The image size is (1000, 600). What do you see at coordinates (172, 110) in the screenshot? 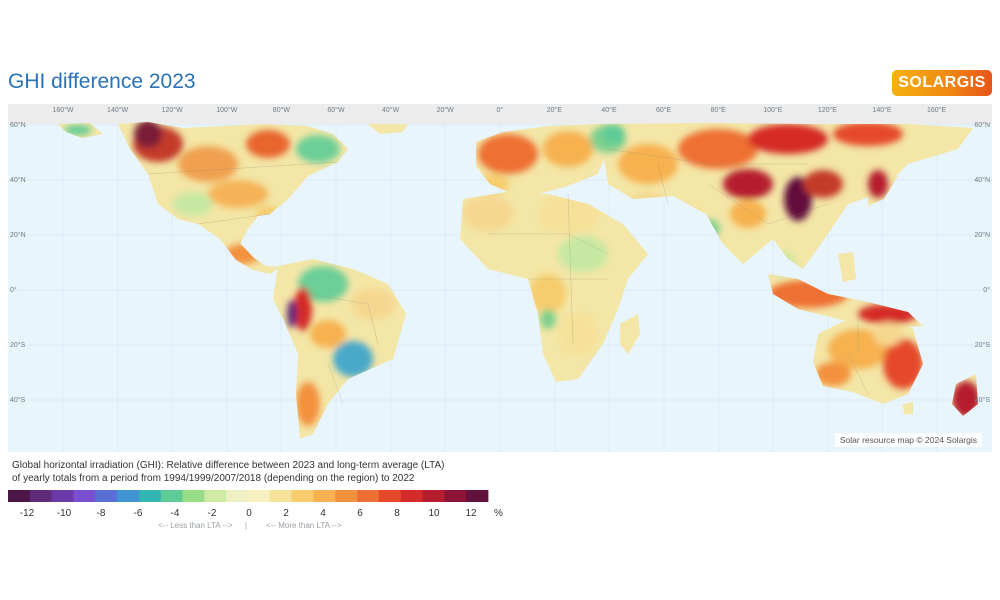
I see `longitude-label: 120°W` at bounding box center [172, 110].